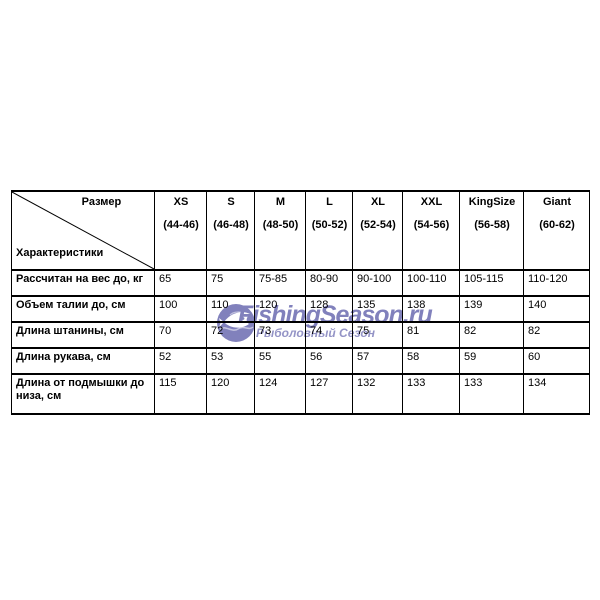  I want to click on size-column-header: XL (52-54), so click(377, 230).